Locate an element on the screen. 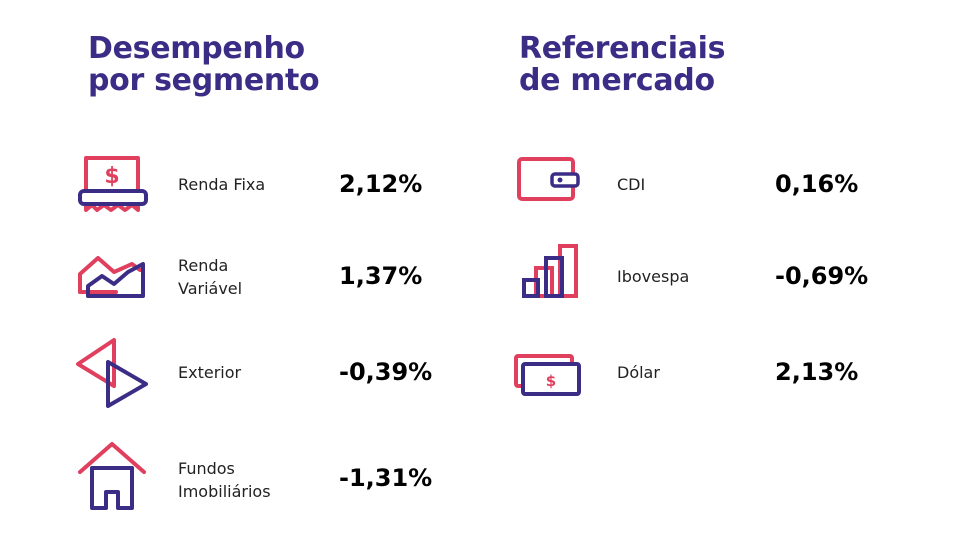 Image resolution: width=960 pixels, height=540 pixels. benchmark-label: Ibovespa is located at coordinates (653, 276).